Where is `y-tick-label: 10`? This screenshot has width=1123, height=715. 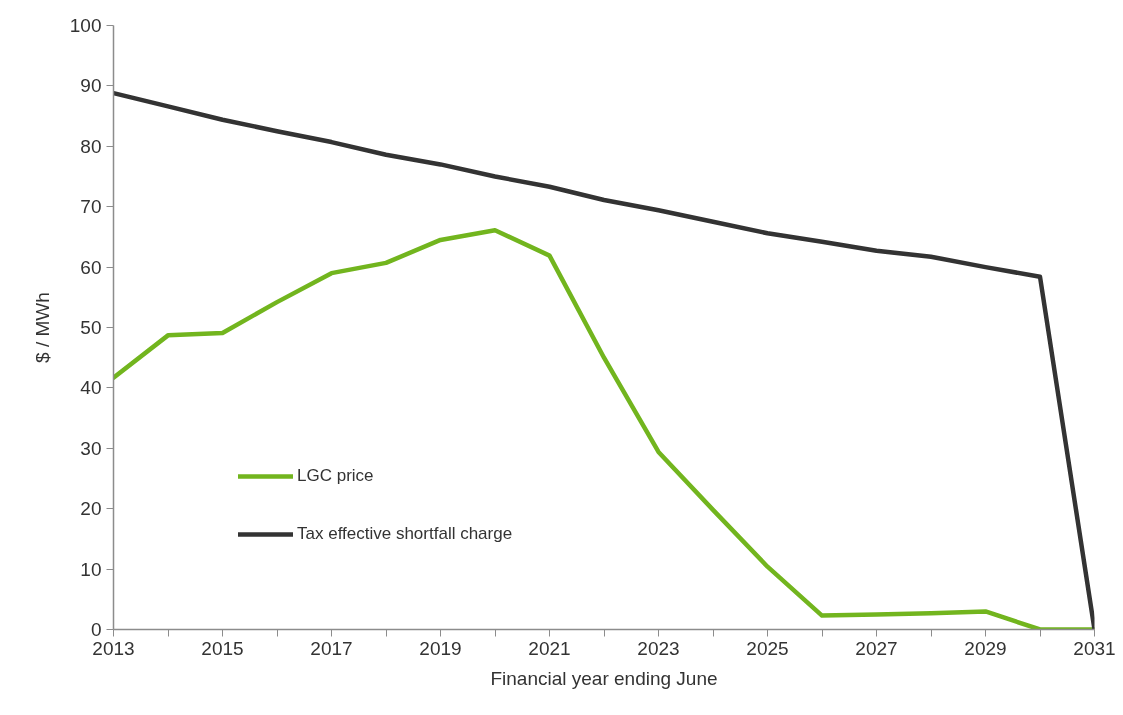 y-tick-label: 10 is located at coordinates (91, 569).